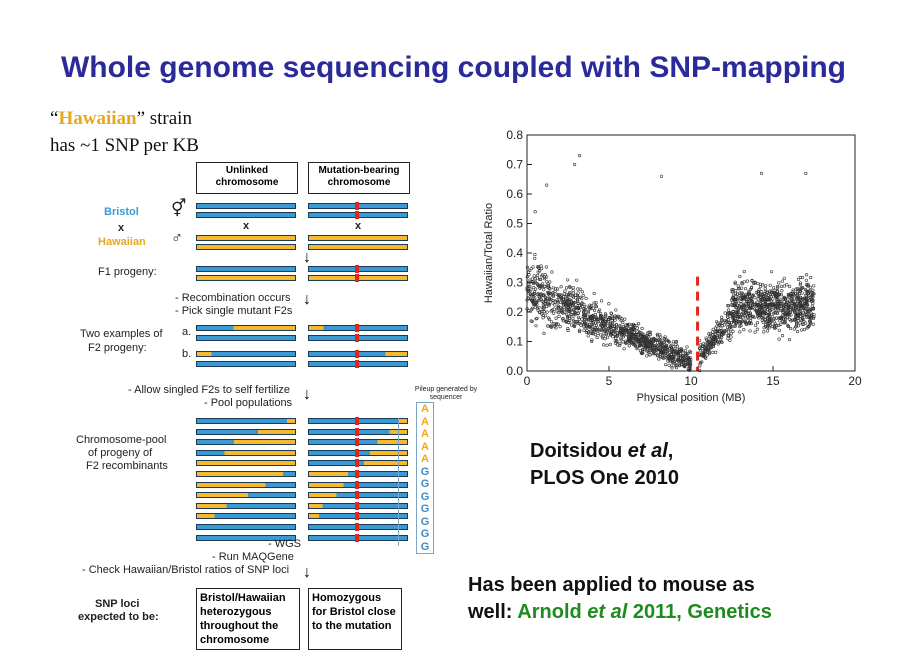 The width and height of the screenshot is (907, 650). Describe the element at coordinates (425, 484) in the screenshot. I see `pileup-base: G` at that location.